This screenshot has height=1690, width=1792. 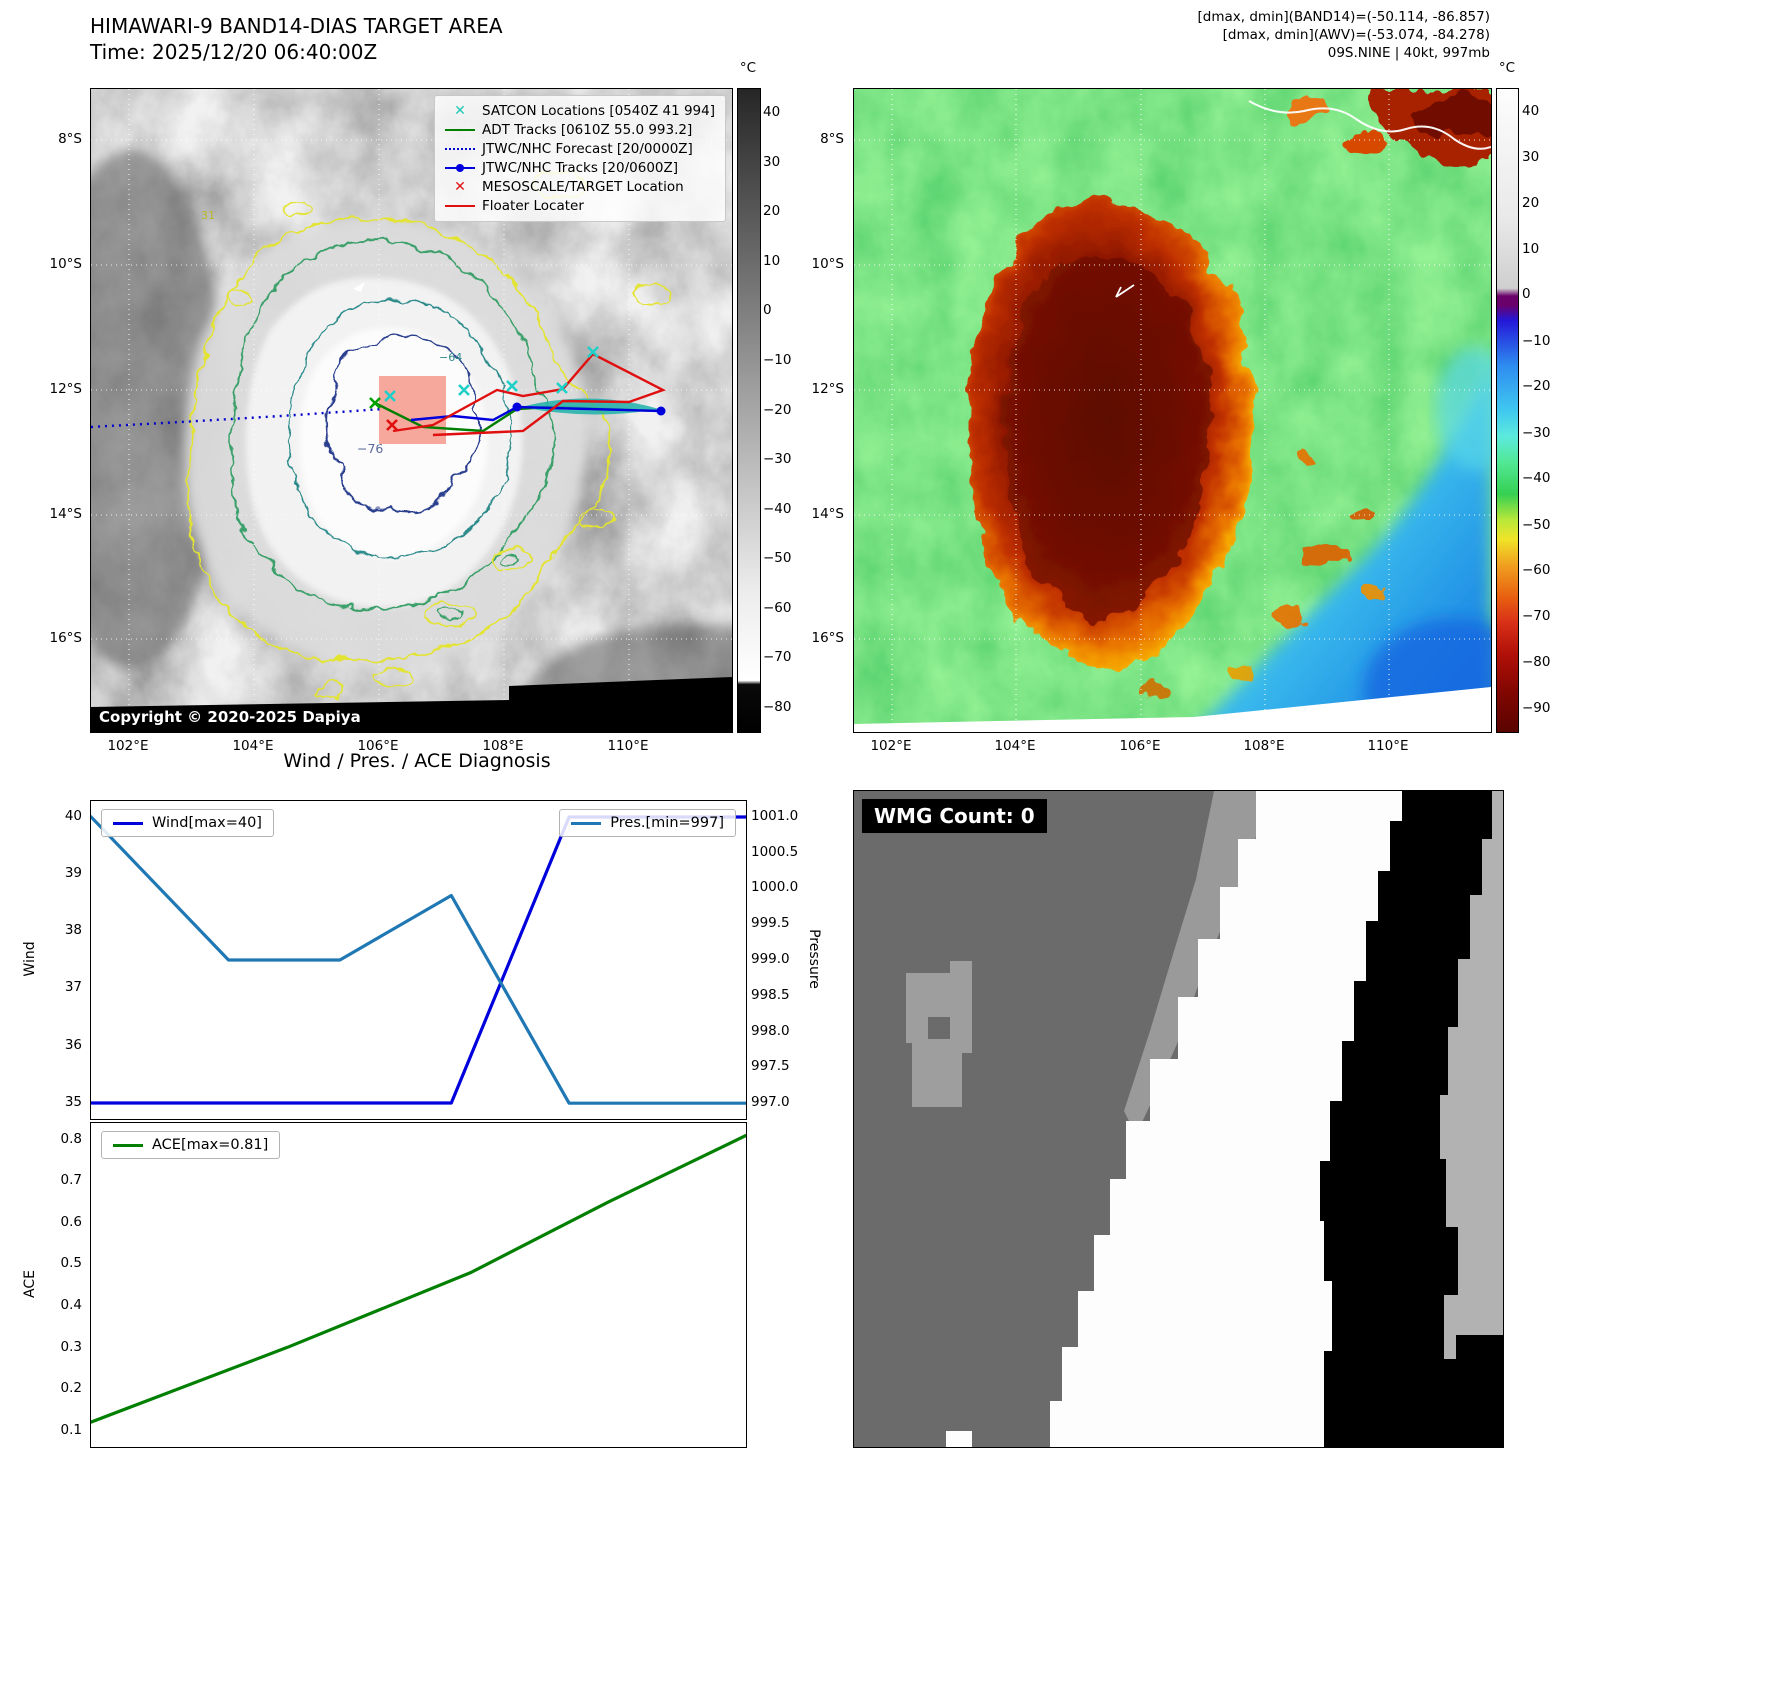 I want to click on lon-tick: 108°E, so click(x=1264, y=746).